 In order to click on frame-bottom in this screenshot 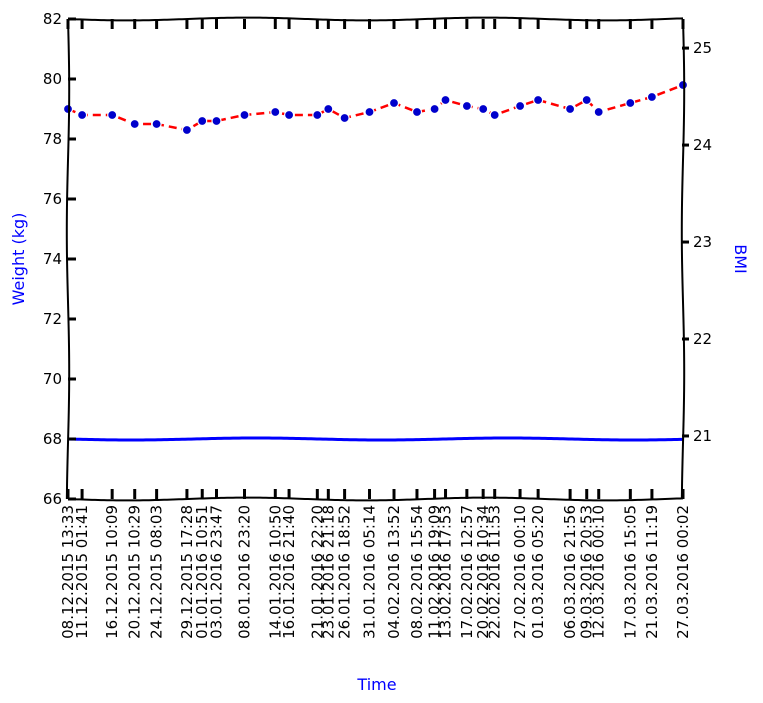, I will do `click(375, 499)`.